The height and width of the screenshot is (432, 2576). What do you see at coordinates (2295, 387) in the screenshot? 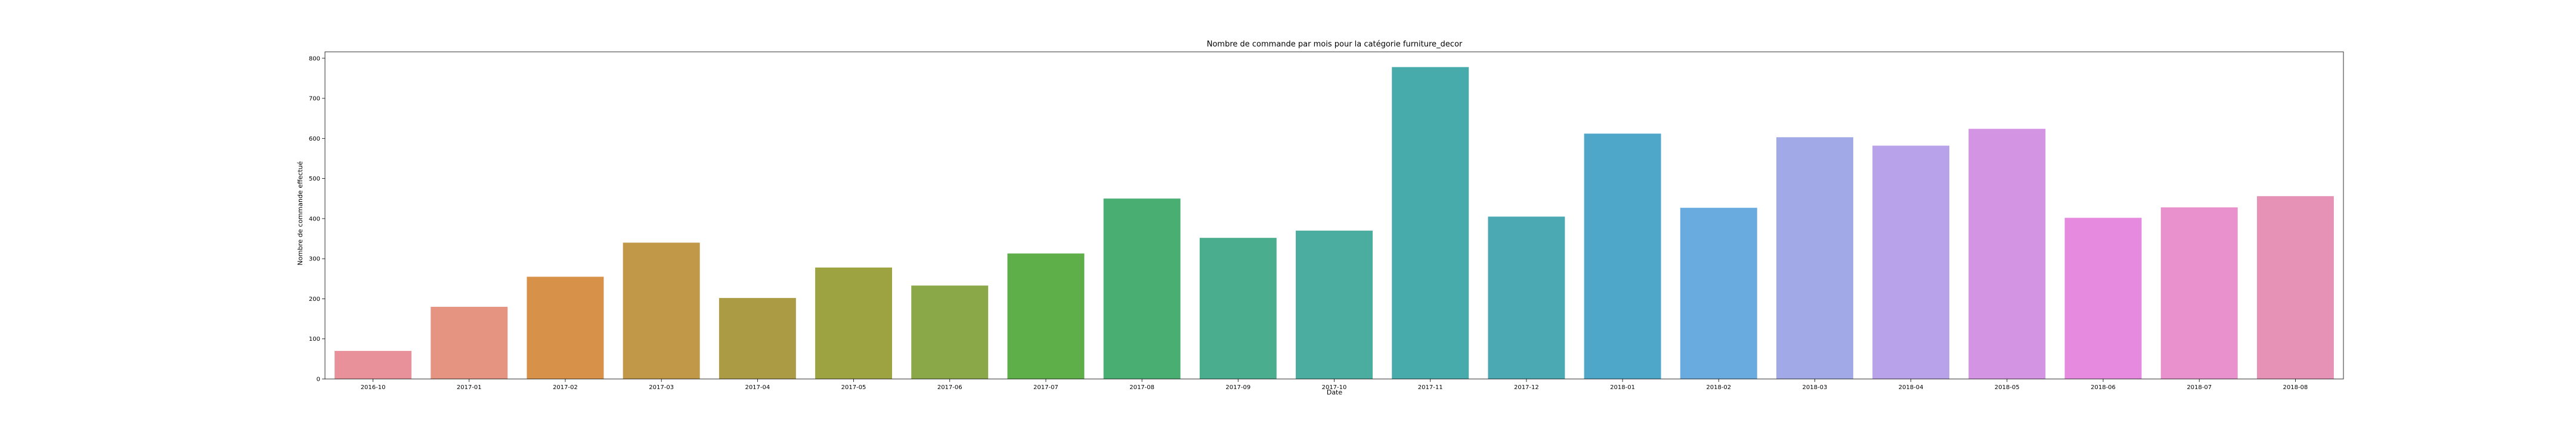
I see `x-tick-label: 2018-08` at bounding box center [2295, 387].